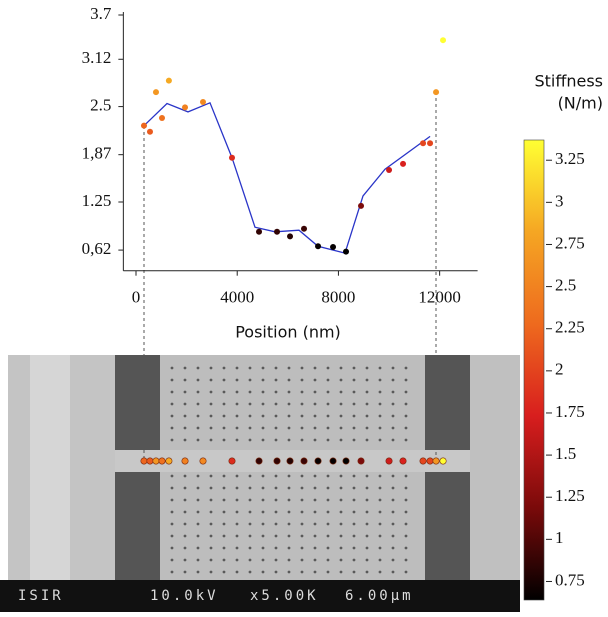  I want to click on y-tick-label: 0,62, so click(97, 248).